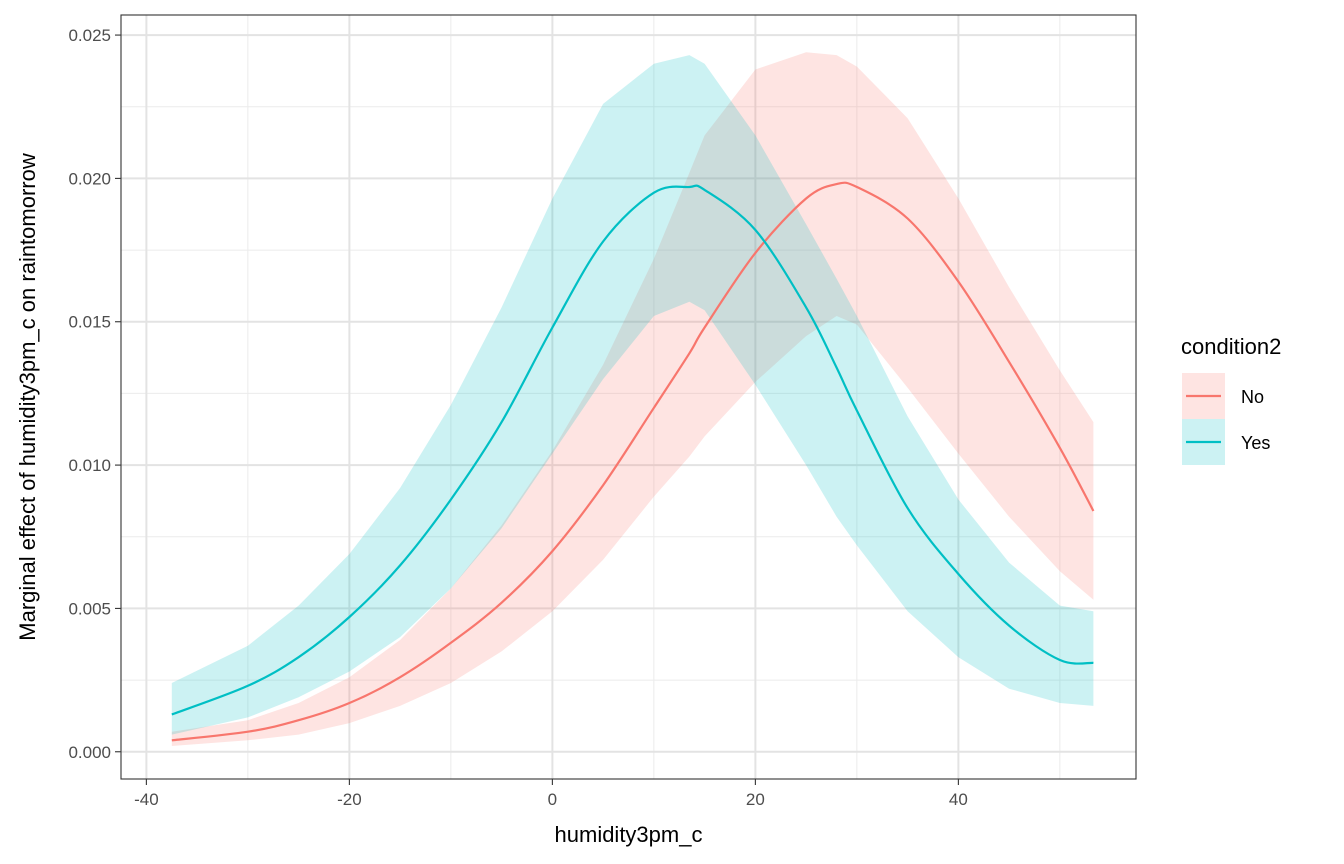 This screenshot has width=1344, height=864. What do you see at coordinates (89, 465) in the screenshot?
I see `y-tick-label: 0.010` at bounding box center [89, 465].